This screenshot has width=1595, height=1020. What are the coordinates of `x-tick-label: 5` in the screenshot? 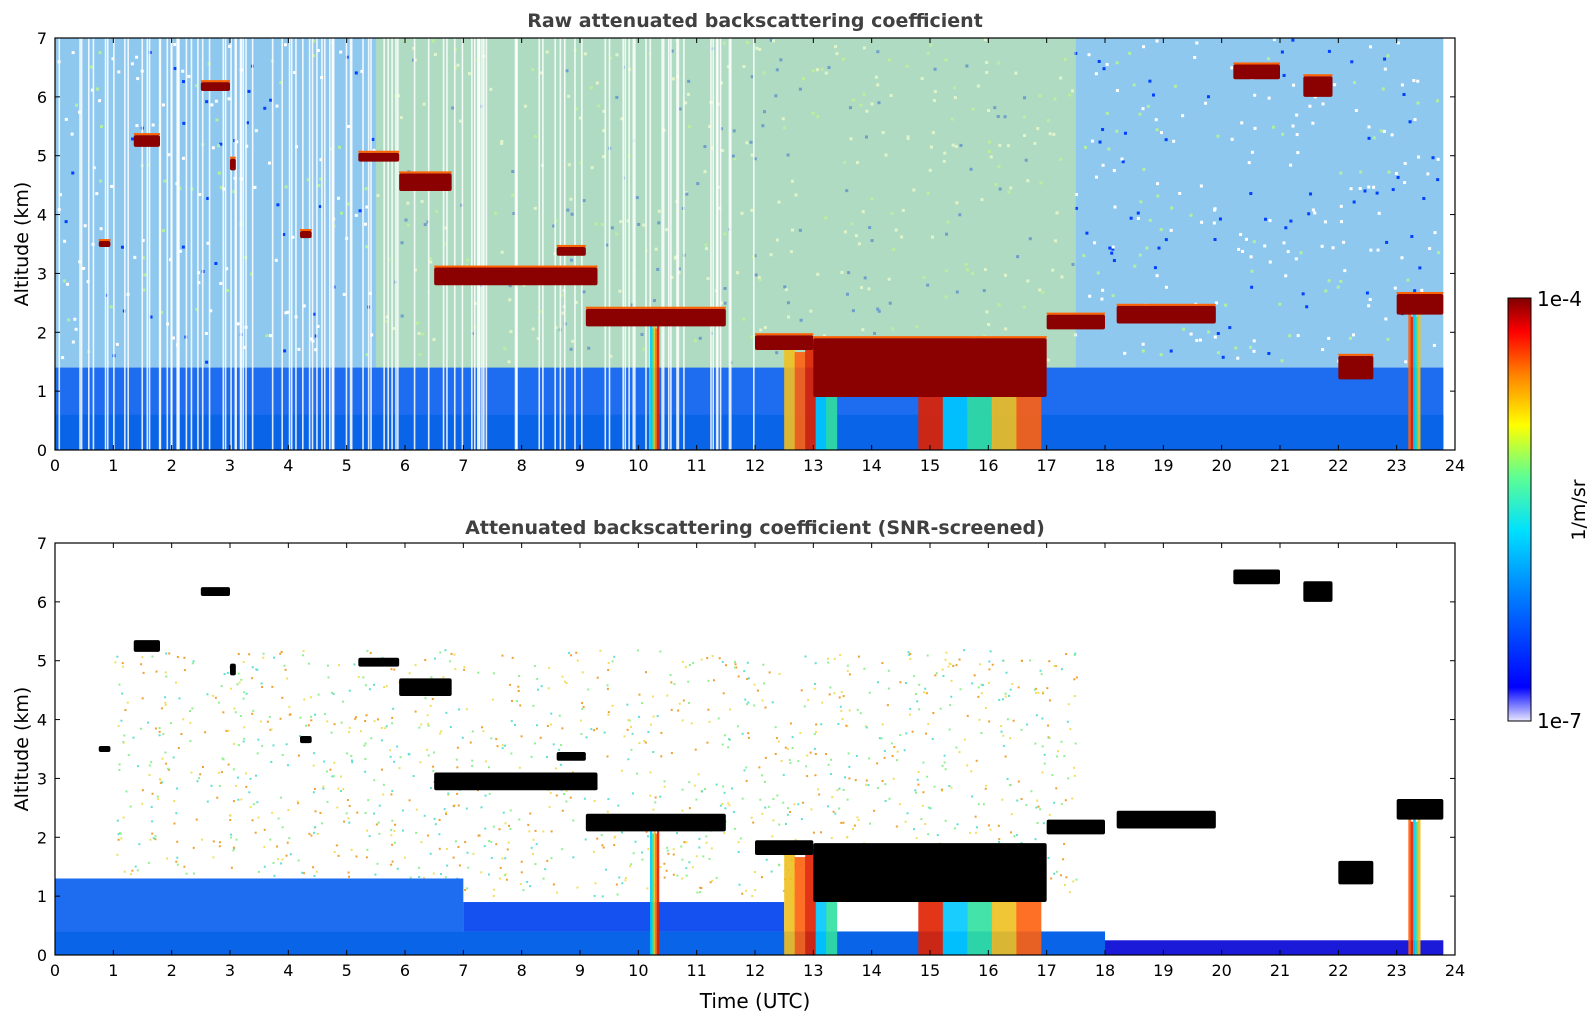 It's located at (347, 465).